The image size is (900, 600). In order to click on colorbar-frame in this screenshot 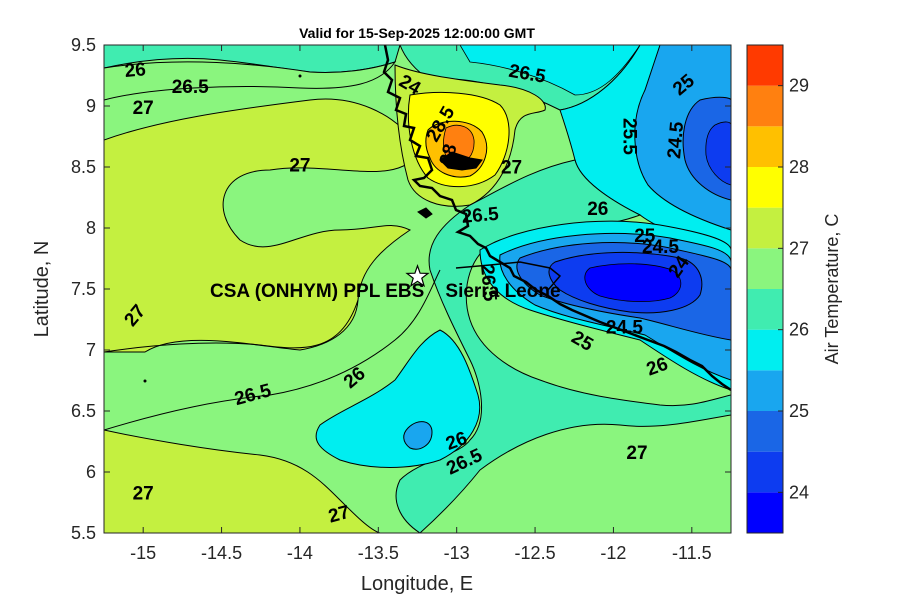, I will do `click(765, 289)`.